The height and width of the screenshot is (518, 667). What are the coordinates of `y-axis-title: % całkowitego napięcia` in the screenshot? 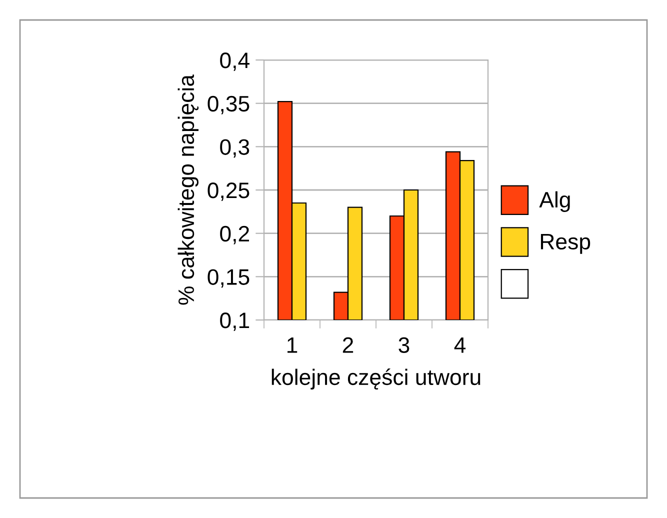 It's located at (188, 189).